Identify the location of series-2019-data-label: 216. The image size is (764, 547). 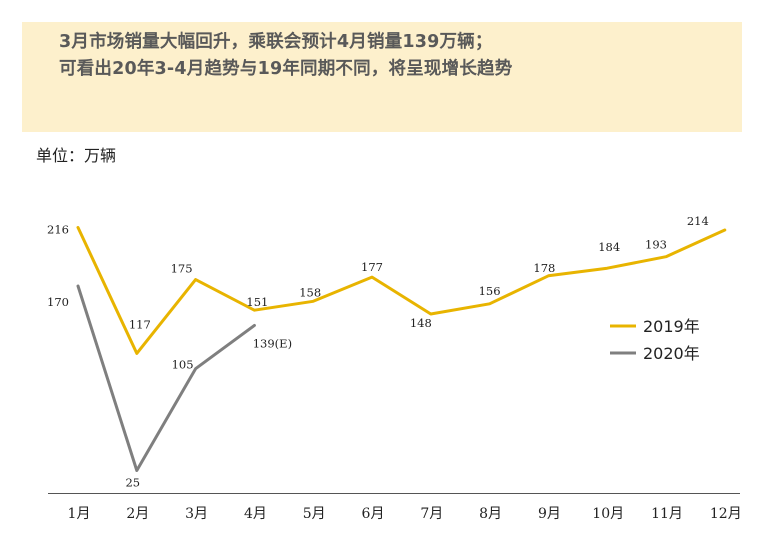
(58, 230).